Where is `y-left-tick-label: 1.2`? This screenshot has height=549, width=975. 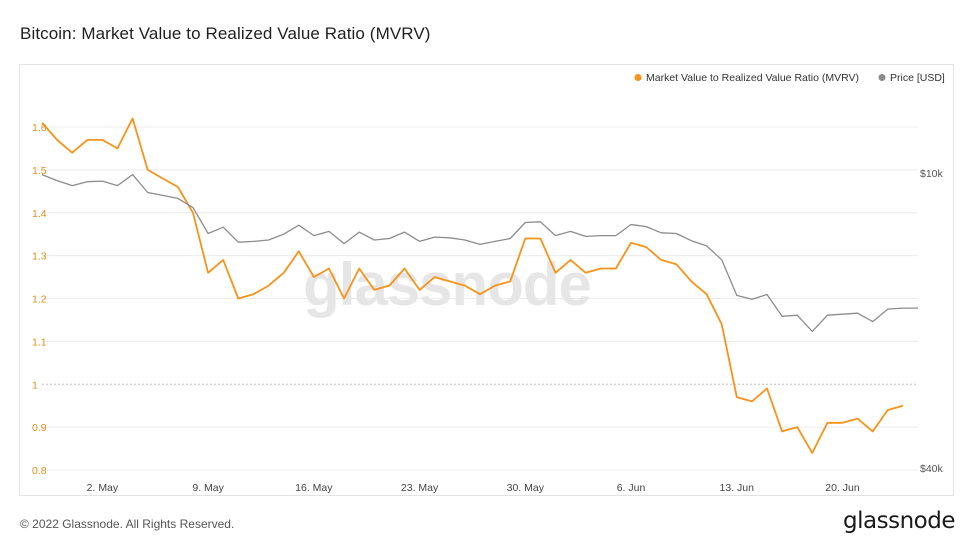 y-left-tick-label: 1.2 is located at coordinates (39, 300).